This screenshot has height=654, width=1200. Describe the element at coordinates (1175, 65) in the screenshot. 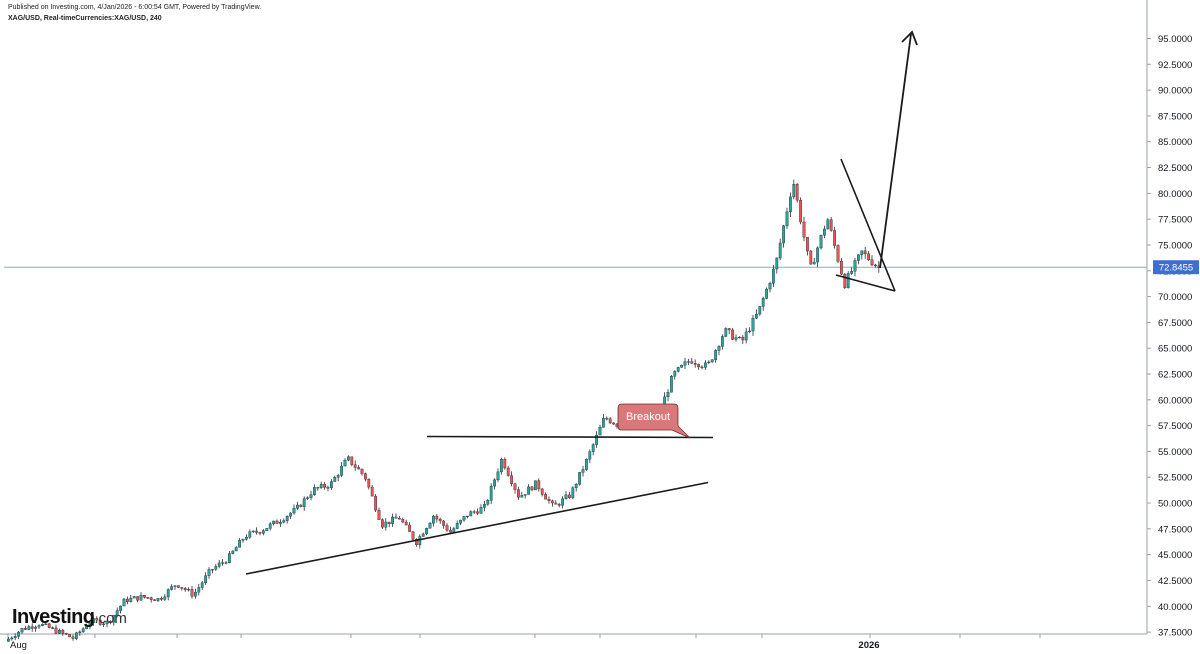

I see `price-tick-label: 92.5000` at that location.